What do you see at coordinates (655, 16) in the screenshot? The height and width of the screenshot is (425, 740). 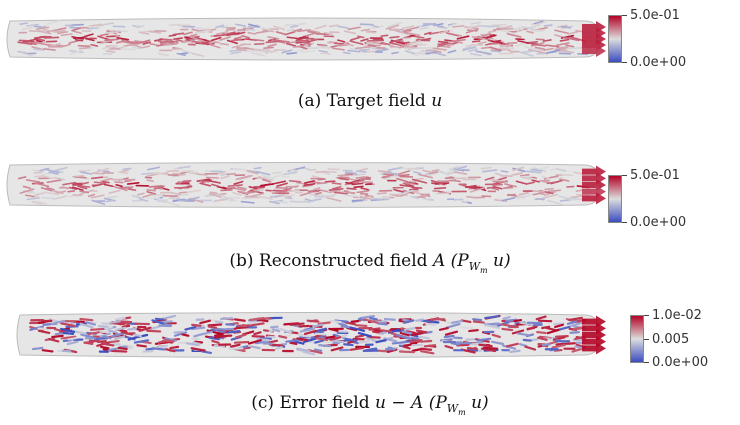 I see `legend-max-a: 5.0e-01` at bounding box center [655, 16].